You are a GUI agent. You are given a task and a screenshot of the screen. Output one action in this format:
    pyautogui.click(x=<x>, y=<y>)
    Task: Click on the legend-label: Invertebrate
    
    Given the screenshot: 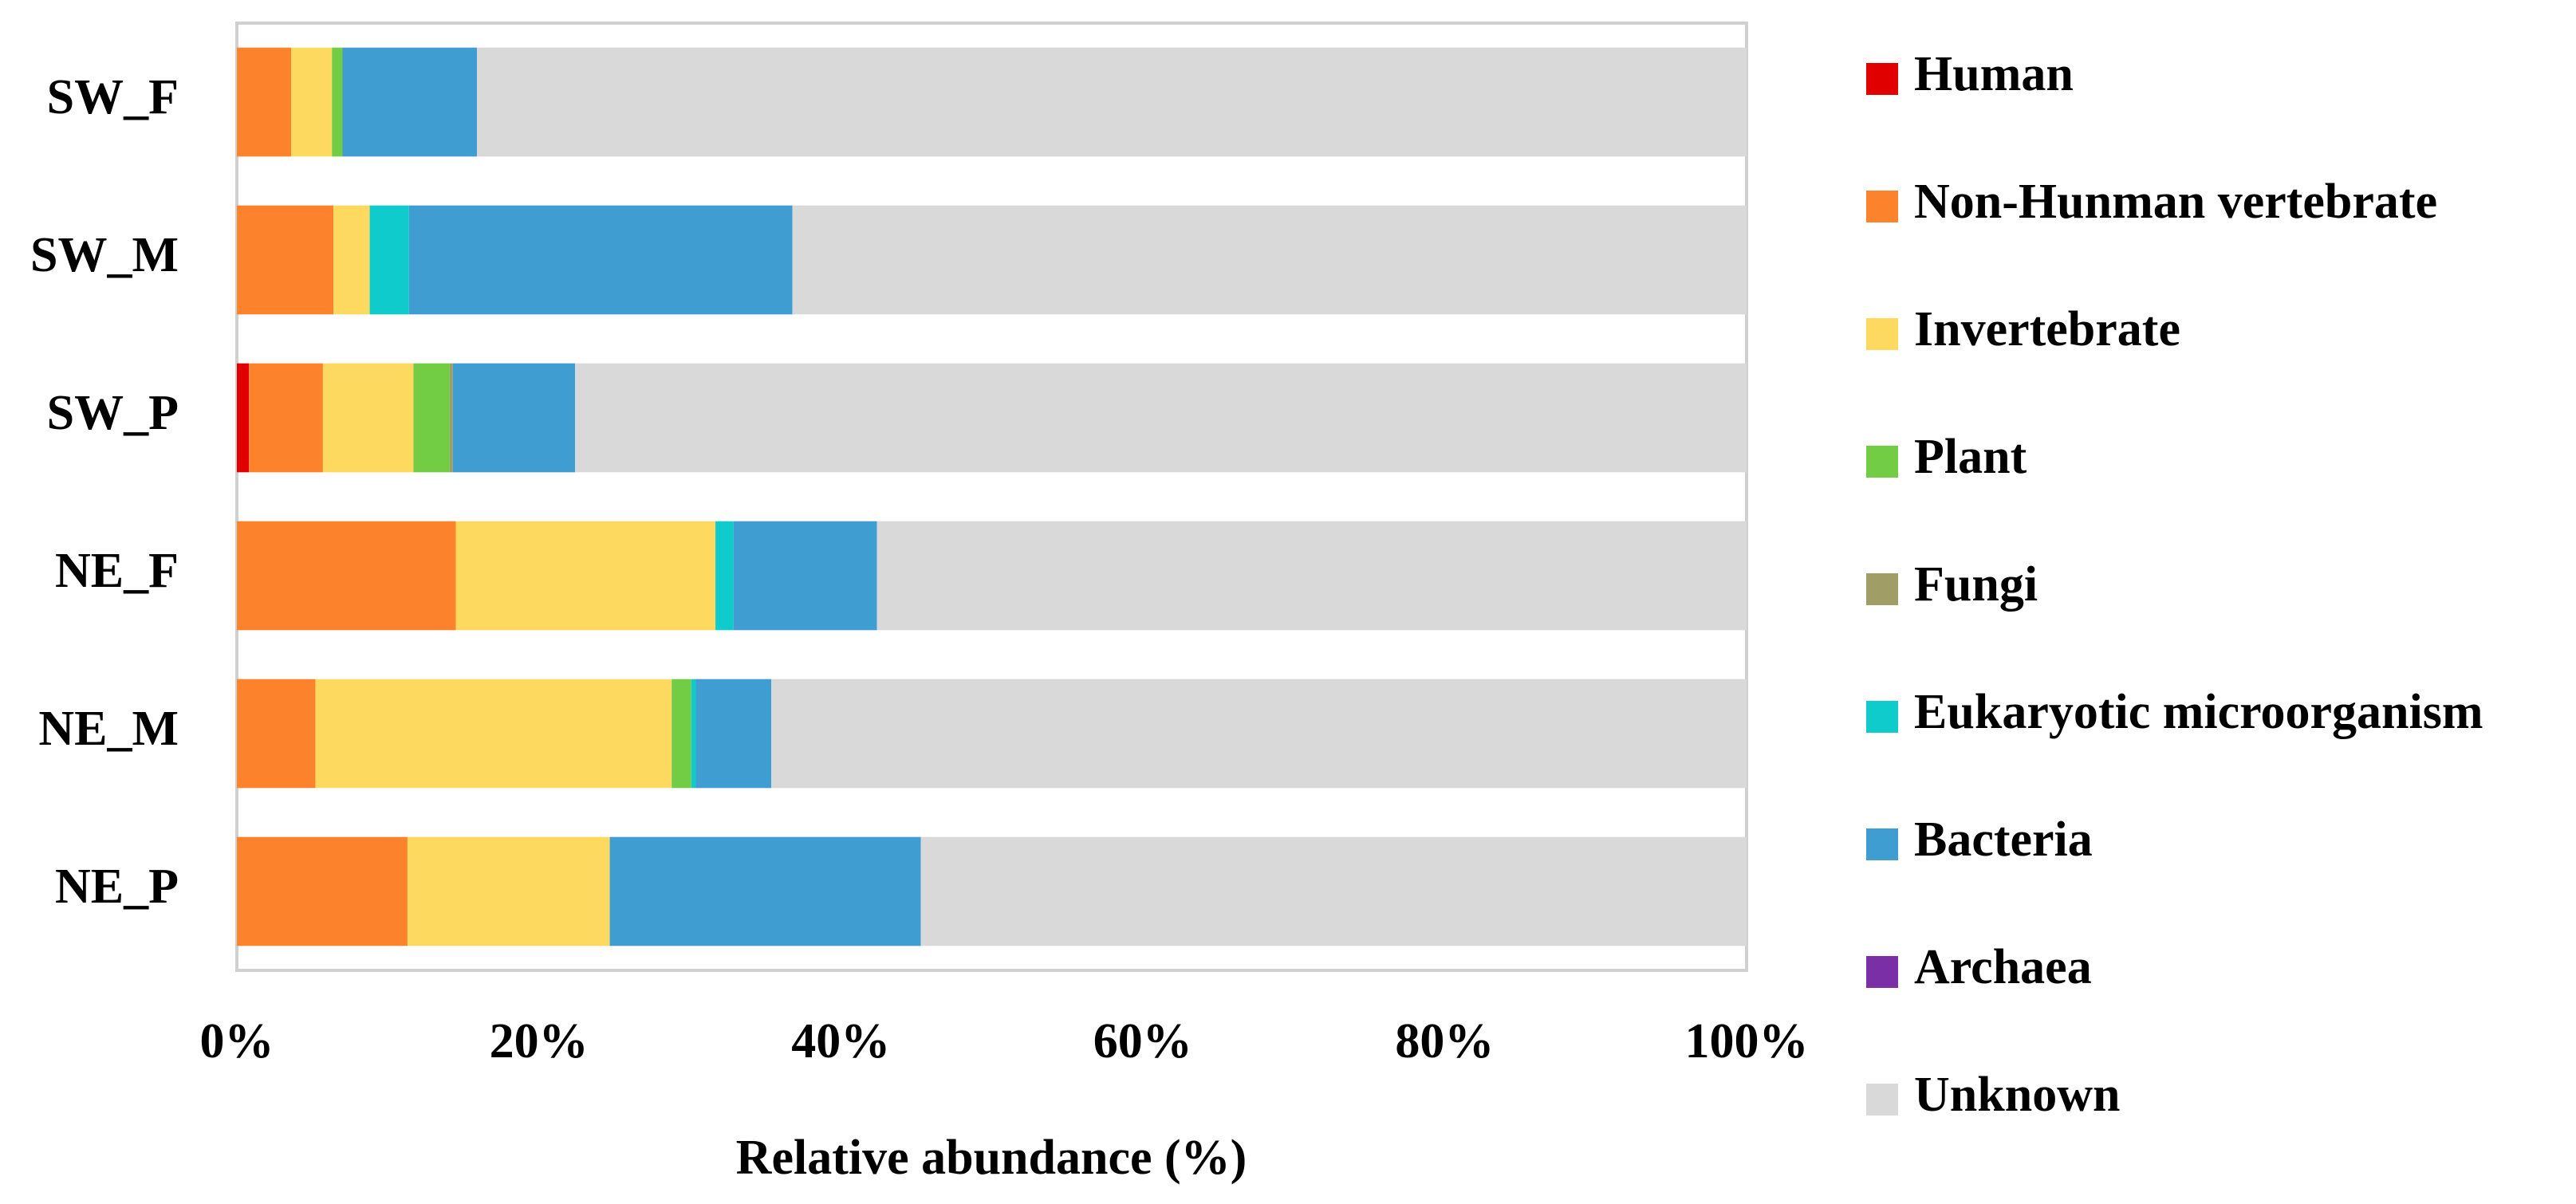 What is the action you would take?
    pyautogui.click(x=2047, y=329)
    